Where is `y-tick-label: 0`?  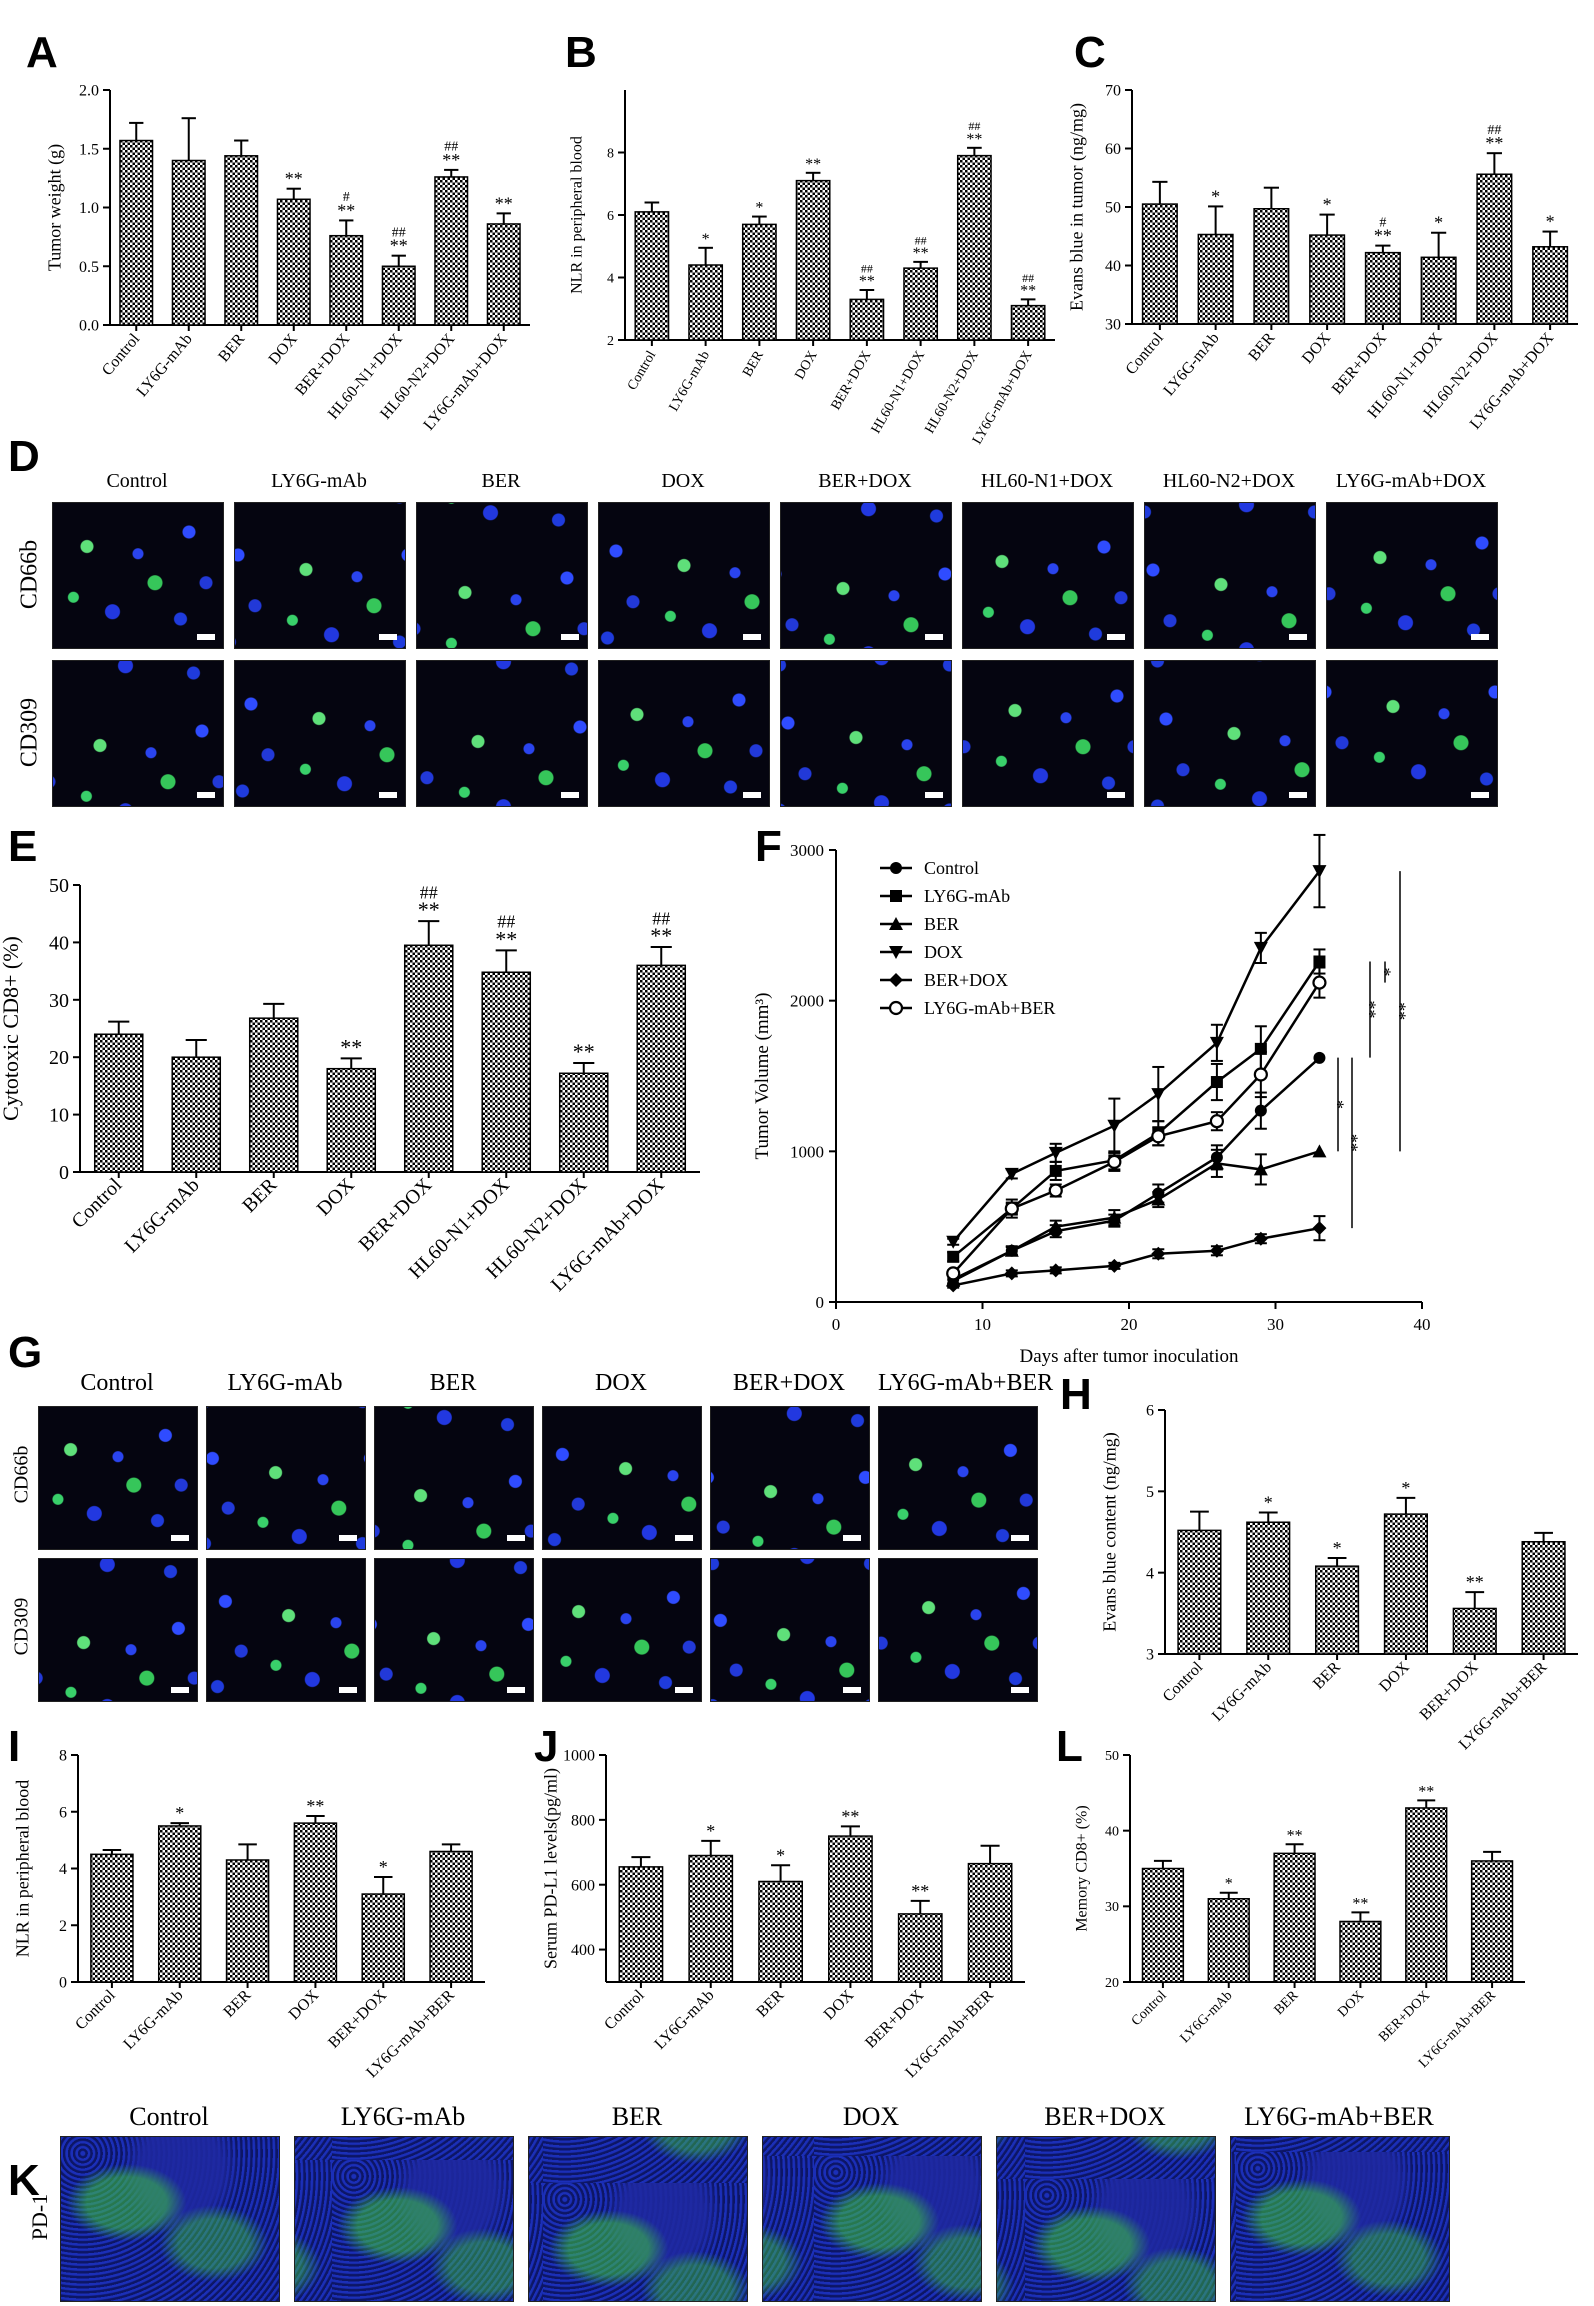
y-tick-label: 0 is located at coordinates (63, 1983).